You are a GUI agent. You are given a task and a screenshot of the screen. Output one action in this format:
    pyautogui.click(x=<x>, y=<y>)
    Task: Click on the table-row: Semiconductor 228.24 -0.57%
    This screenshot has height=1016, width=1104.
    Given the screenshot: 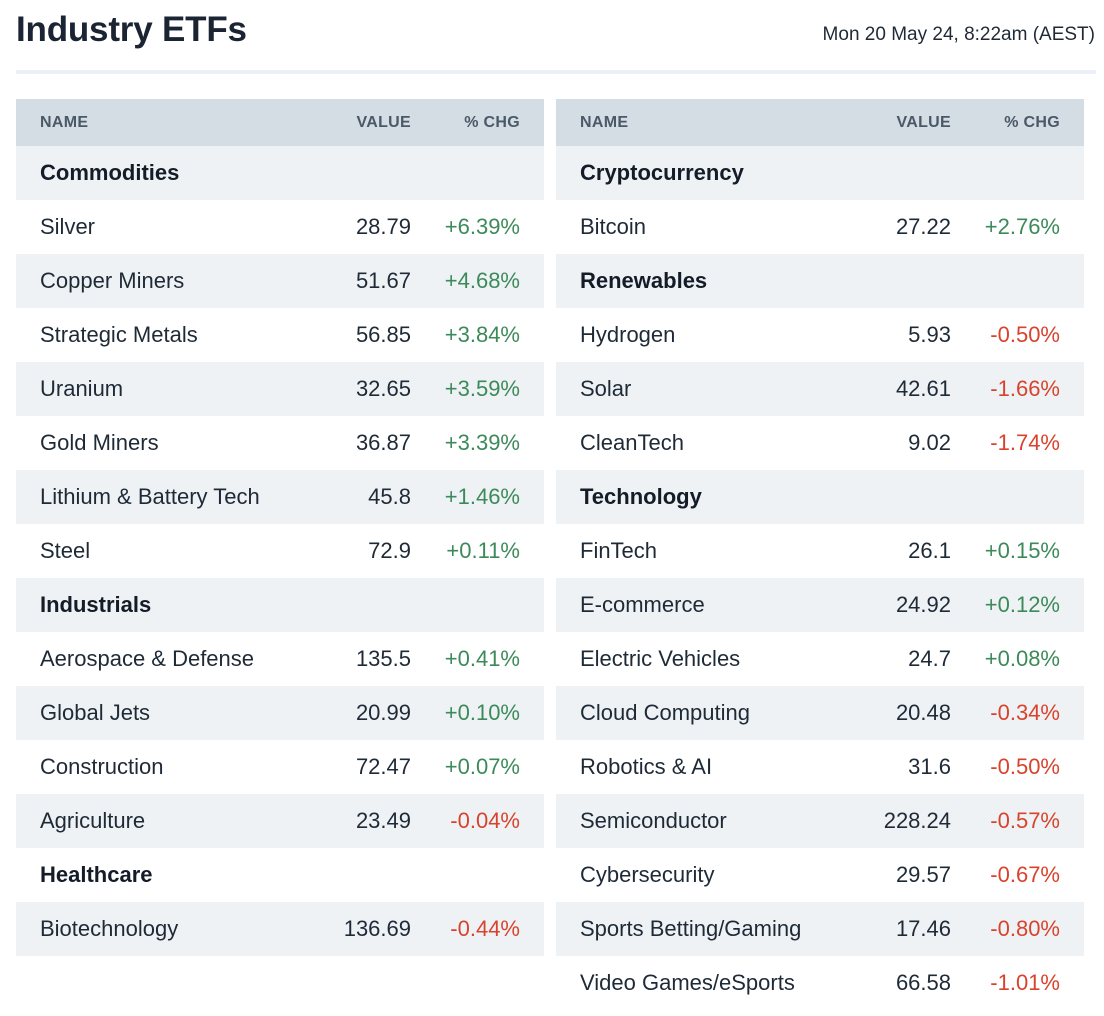 What is the action you would take?
    pyautogui.click(x=820, y=821)
    